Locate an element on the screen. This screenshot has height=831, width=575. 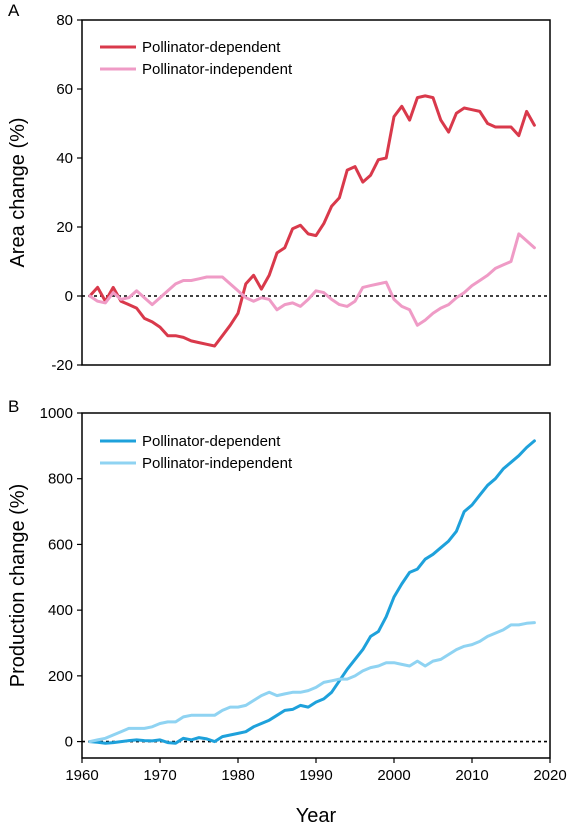
panel-letter-b: B is located at coordinates (13, 406).